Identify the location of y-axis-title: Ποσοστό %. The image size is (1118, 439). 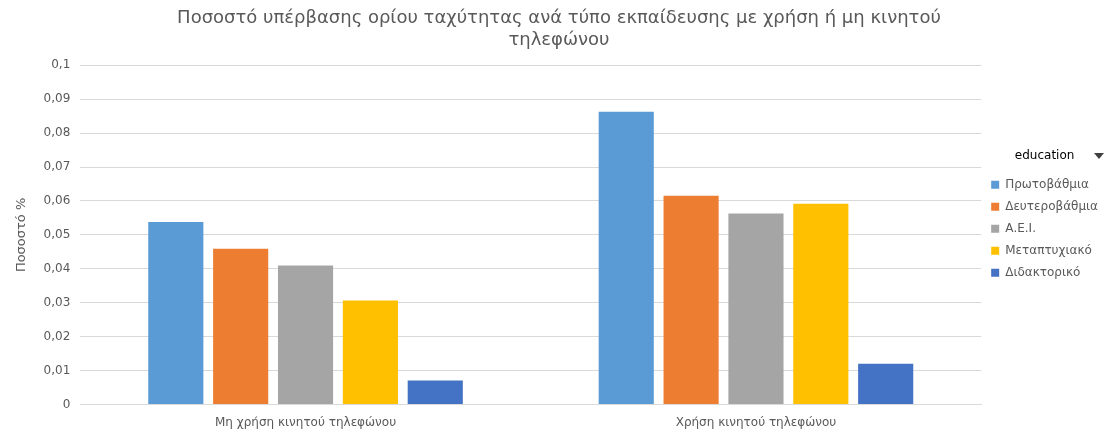
(21, 235).